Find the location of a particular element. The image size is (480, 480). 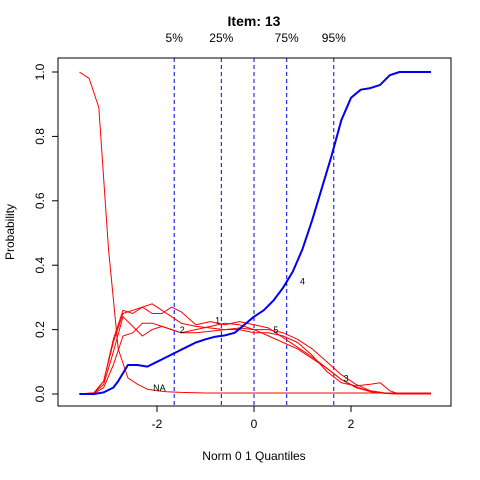

y-tick-label: 0.2 is located at coordinates (40, 329).